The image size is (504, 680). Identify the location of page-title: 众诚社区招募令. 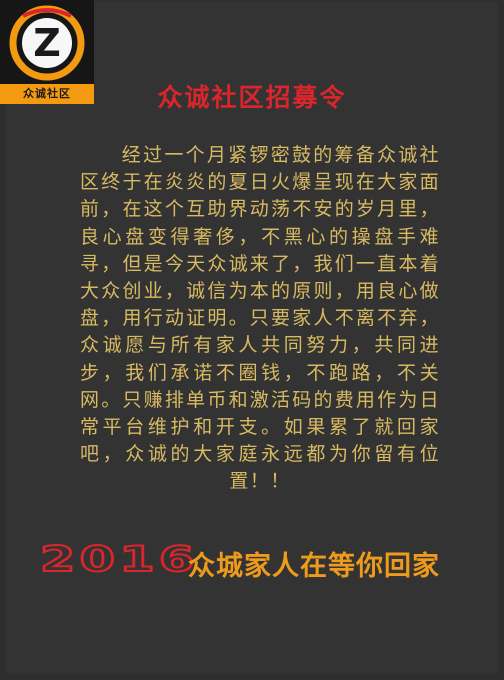
(252, 97).